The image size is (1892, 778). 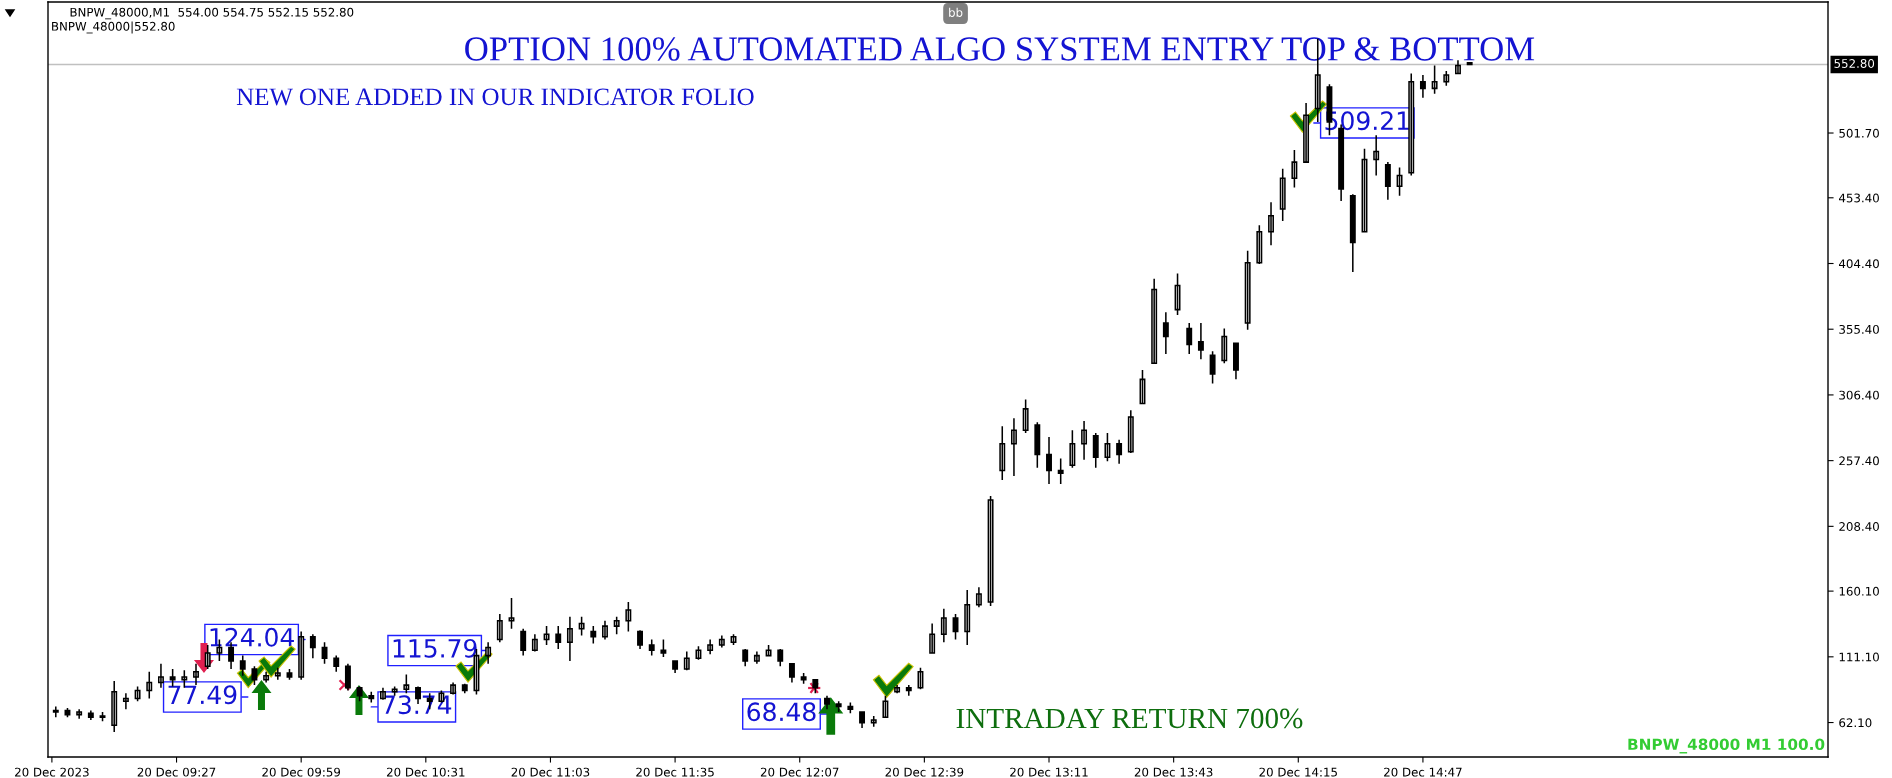 I want to click on y-tick-label: 62.10, so click(x=1855, y=723).